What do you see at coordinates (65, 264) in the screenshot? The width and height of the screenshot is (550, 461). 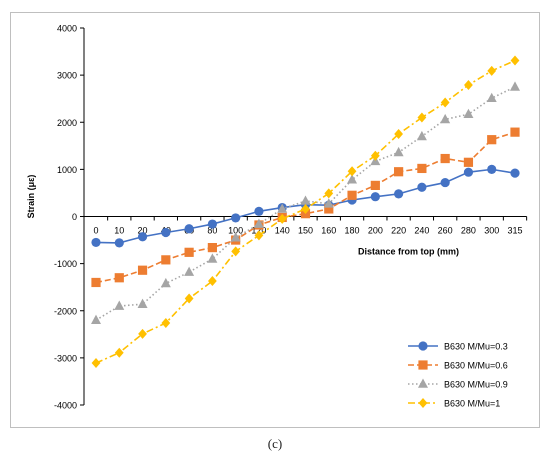 I see `y-tick-label: -1000` at bounding box center [65, 264].